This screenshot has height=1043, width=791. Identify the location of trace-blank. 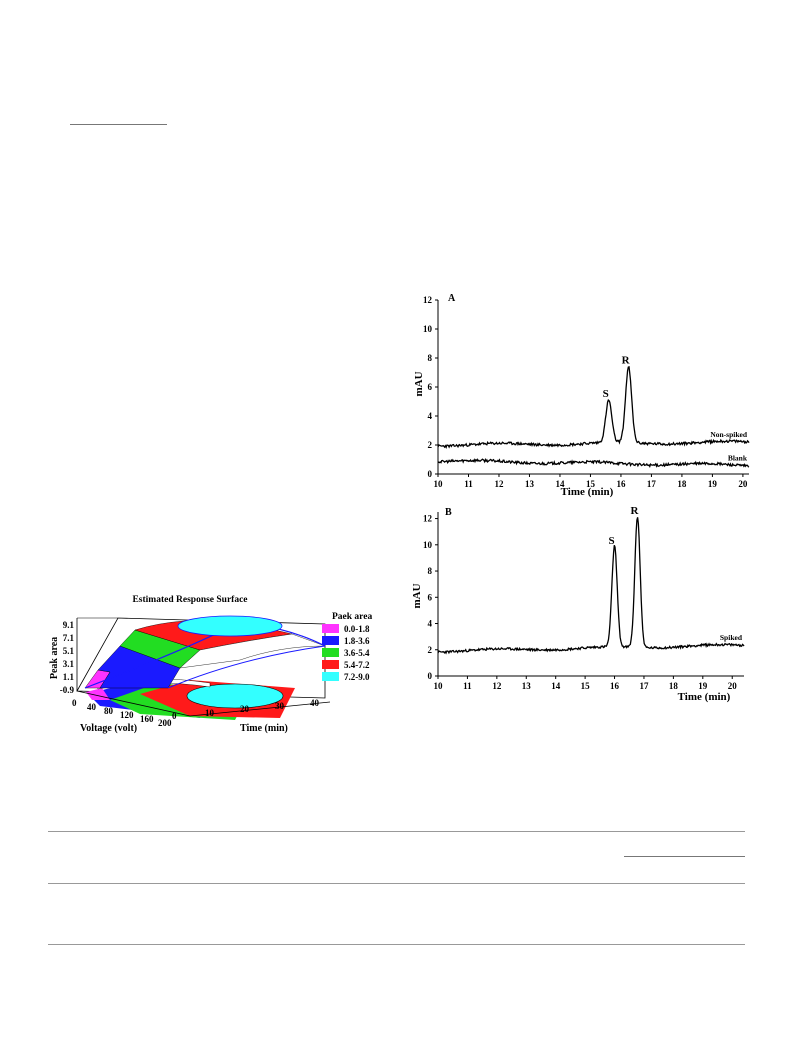
(593, 462).